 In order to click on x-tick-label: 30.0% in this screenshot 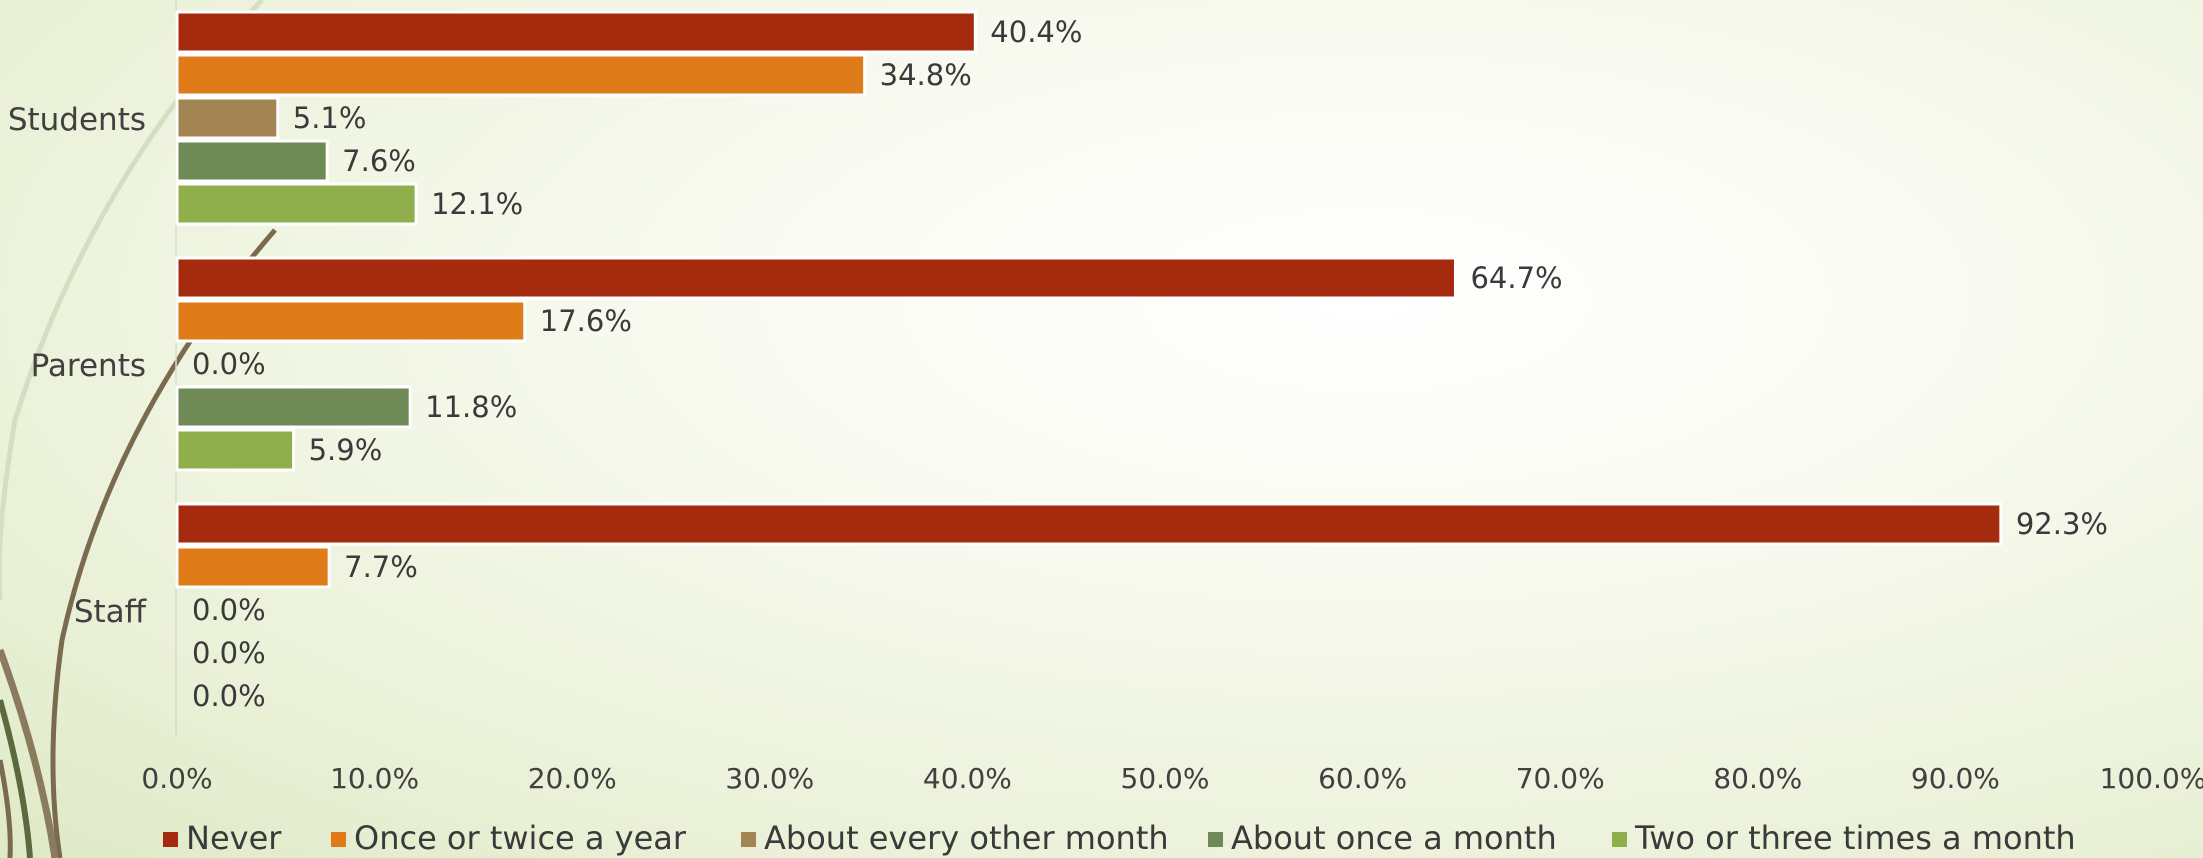, I will do `click(769, 778)`.